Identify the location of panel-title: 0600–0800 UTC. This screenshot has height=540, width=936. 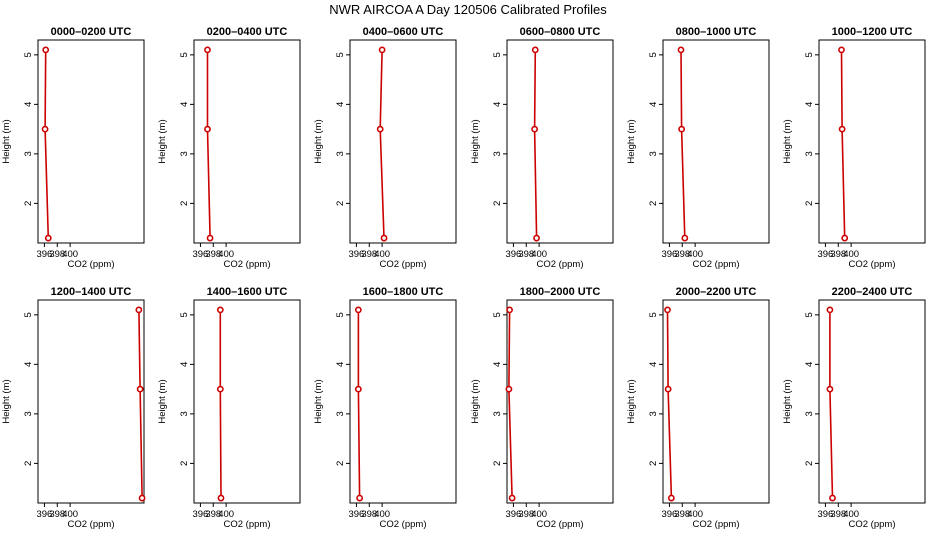
(560, 32).